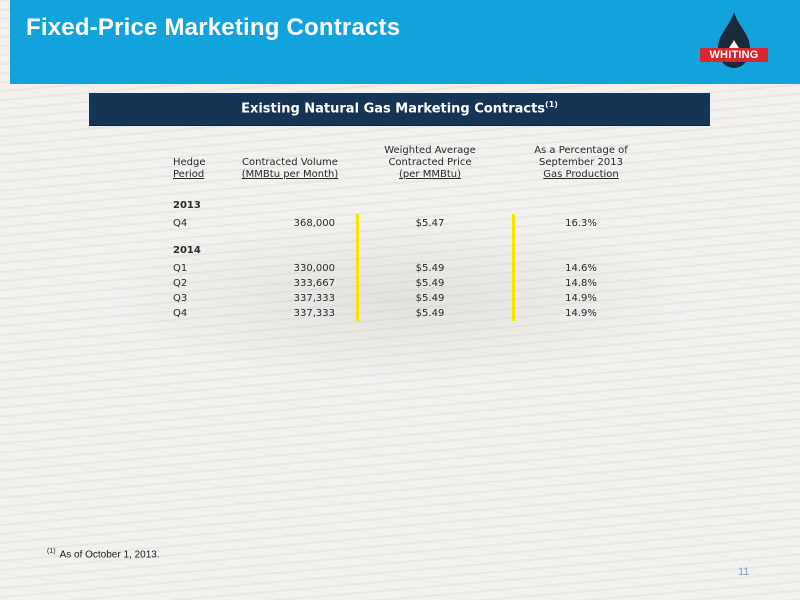 The width and height of the screenshot is (800, 600). I want to click on header-volume-line2: (MMBtu per Month), so click(290, 174).